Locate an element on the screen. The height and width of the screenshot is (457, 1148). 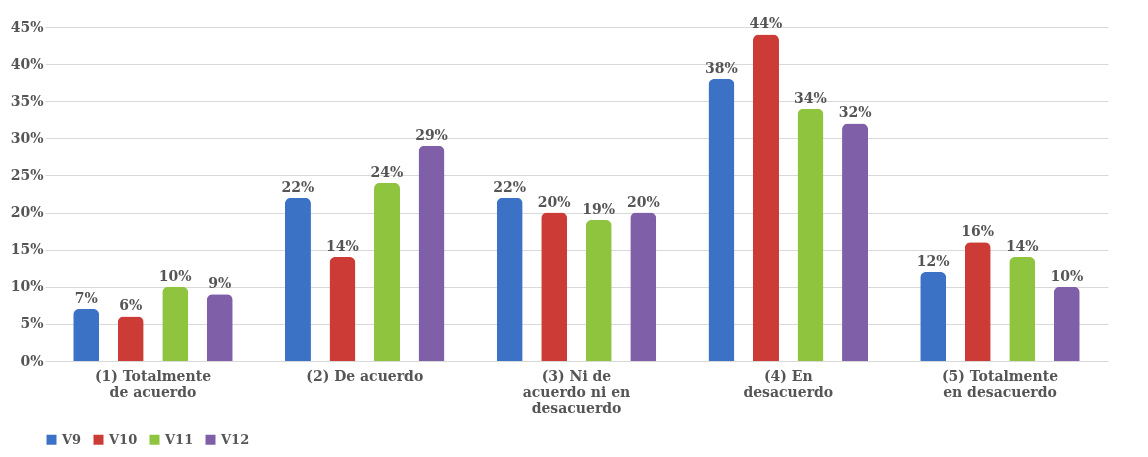
y-tick-label: 20% is located at coordinates (27, 212).